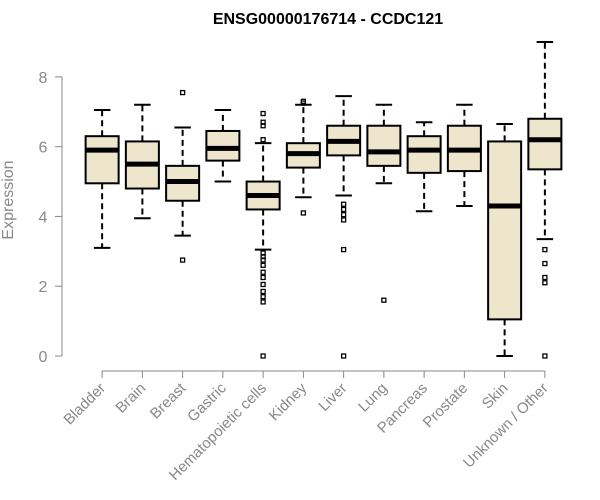  I want to click on y-axis-label: Expression, so click(8, 199).